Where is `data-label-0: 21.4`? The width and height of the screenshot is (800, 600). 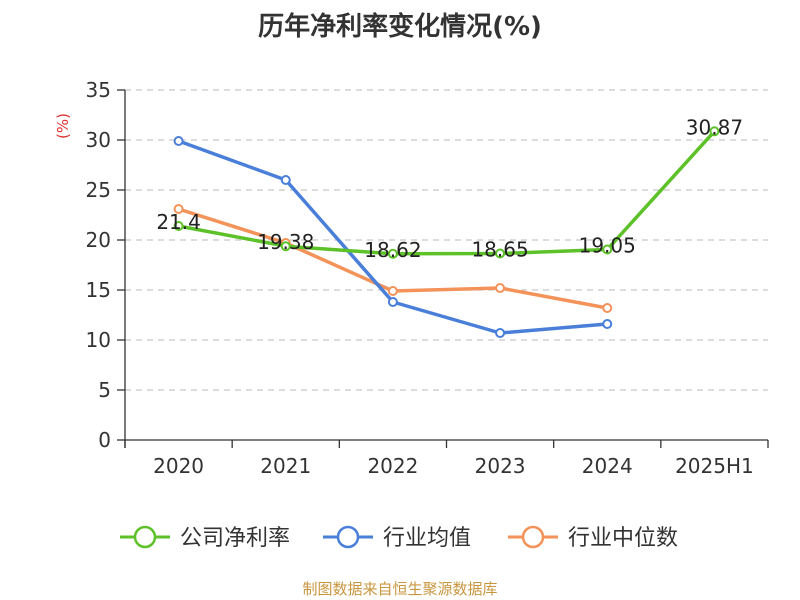
data-label-0: 21.4 is located at coordinates (178, 222).